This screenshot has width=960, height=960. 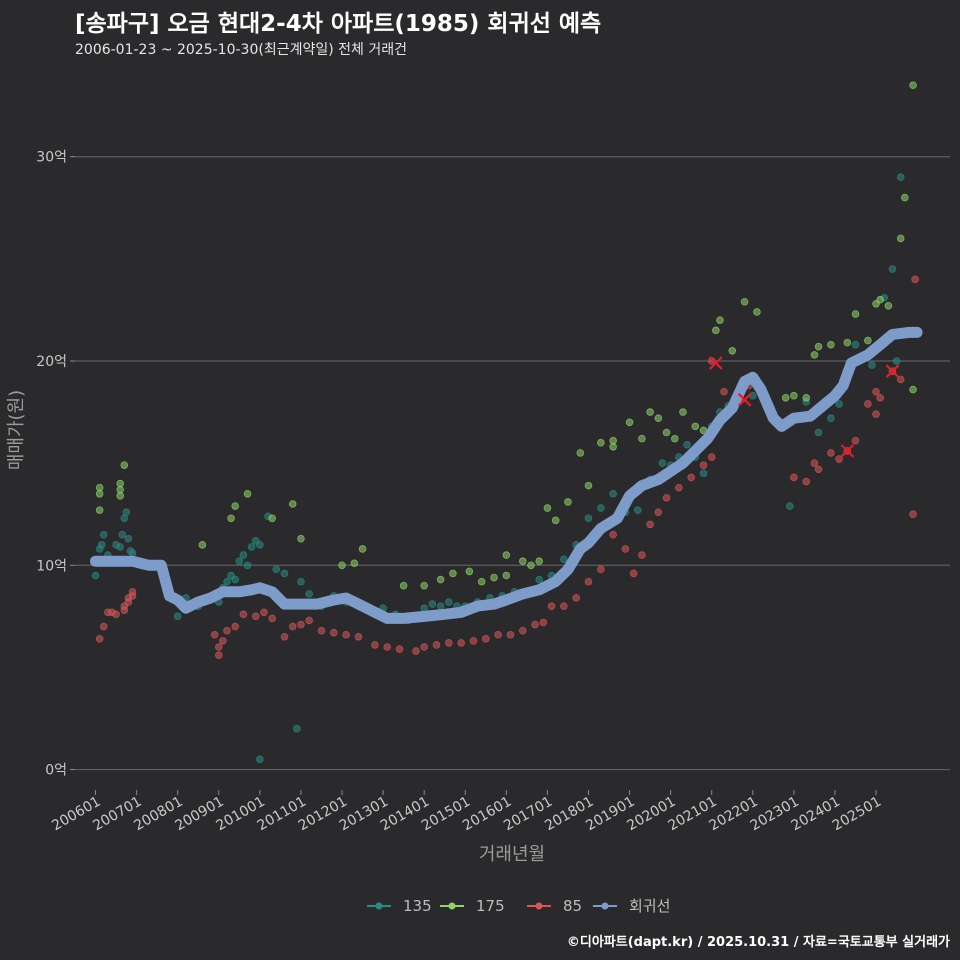 What do you see at coordinates (56, 771) in the screenshot?
I see `y-tick-label: 0억` at bounding box center [56, 771].